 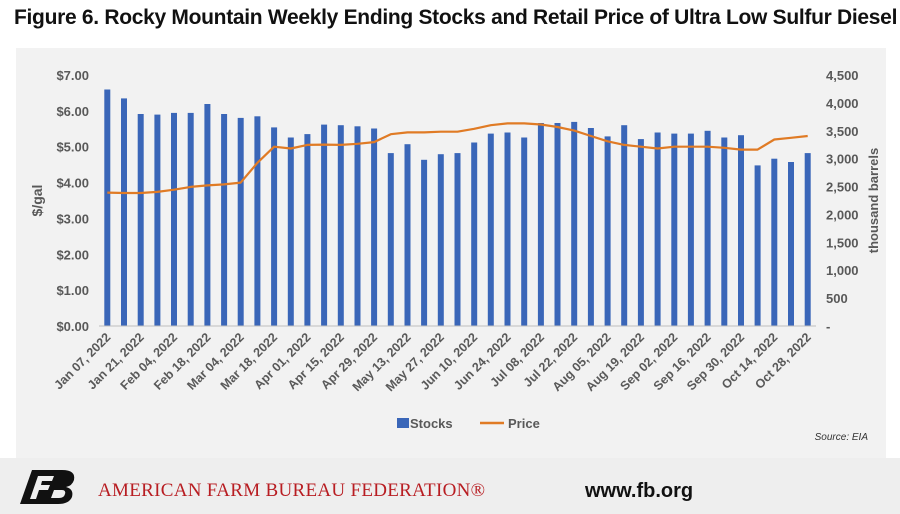 What do you see at coordinates (72, 183) in the screenshot?
I see `y-left-tick-label: $4.00` at bounding box center [72, 183].